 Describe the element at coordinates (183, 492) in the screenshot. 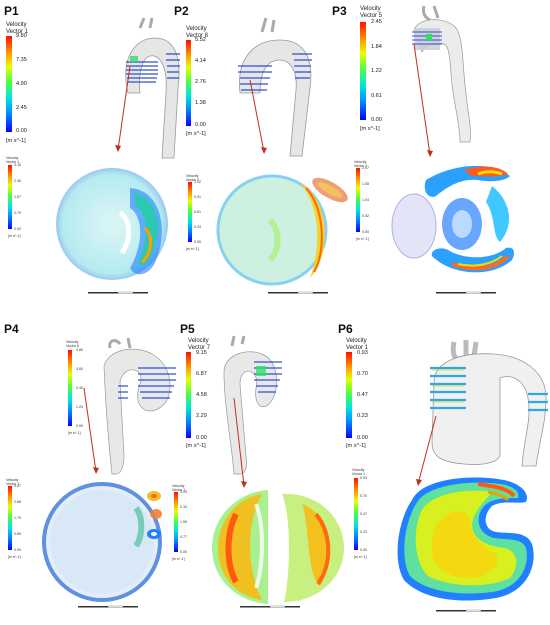

I see `p5-inset-tick-0: 3.09` at that location.